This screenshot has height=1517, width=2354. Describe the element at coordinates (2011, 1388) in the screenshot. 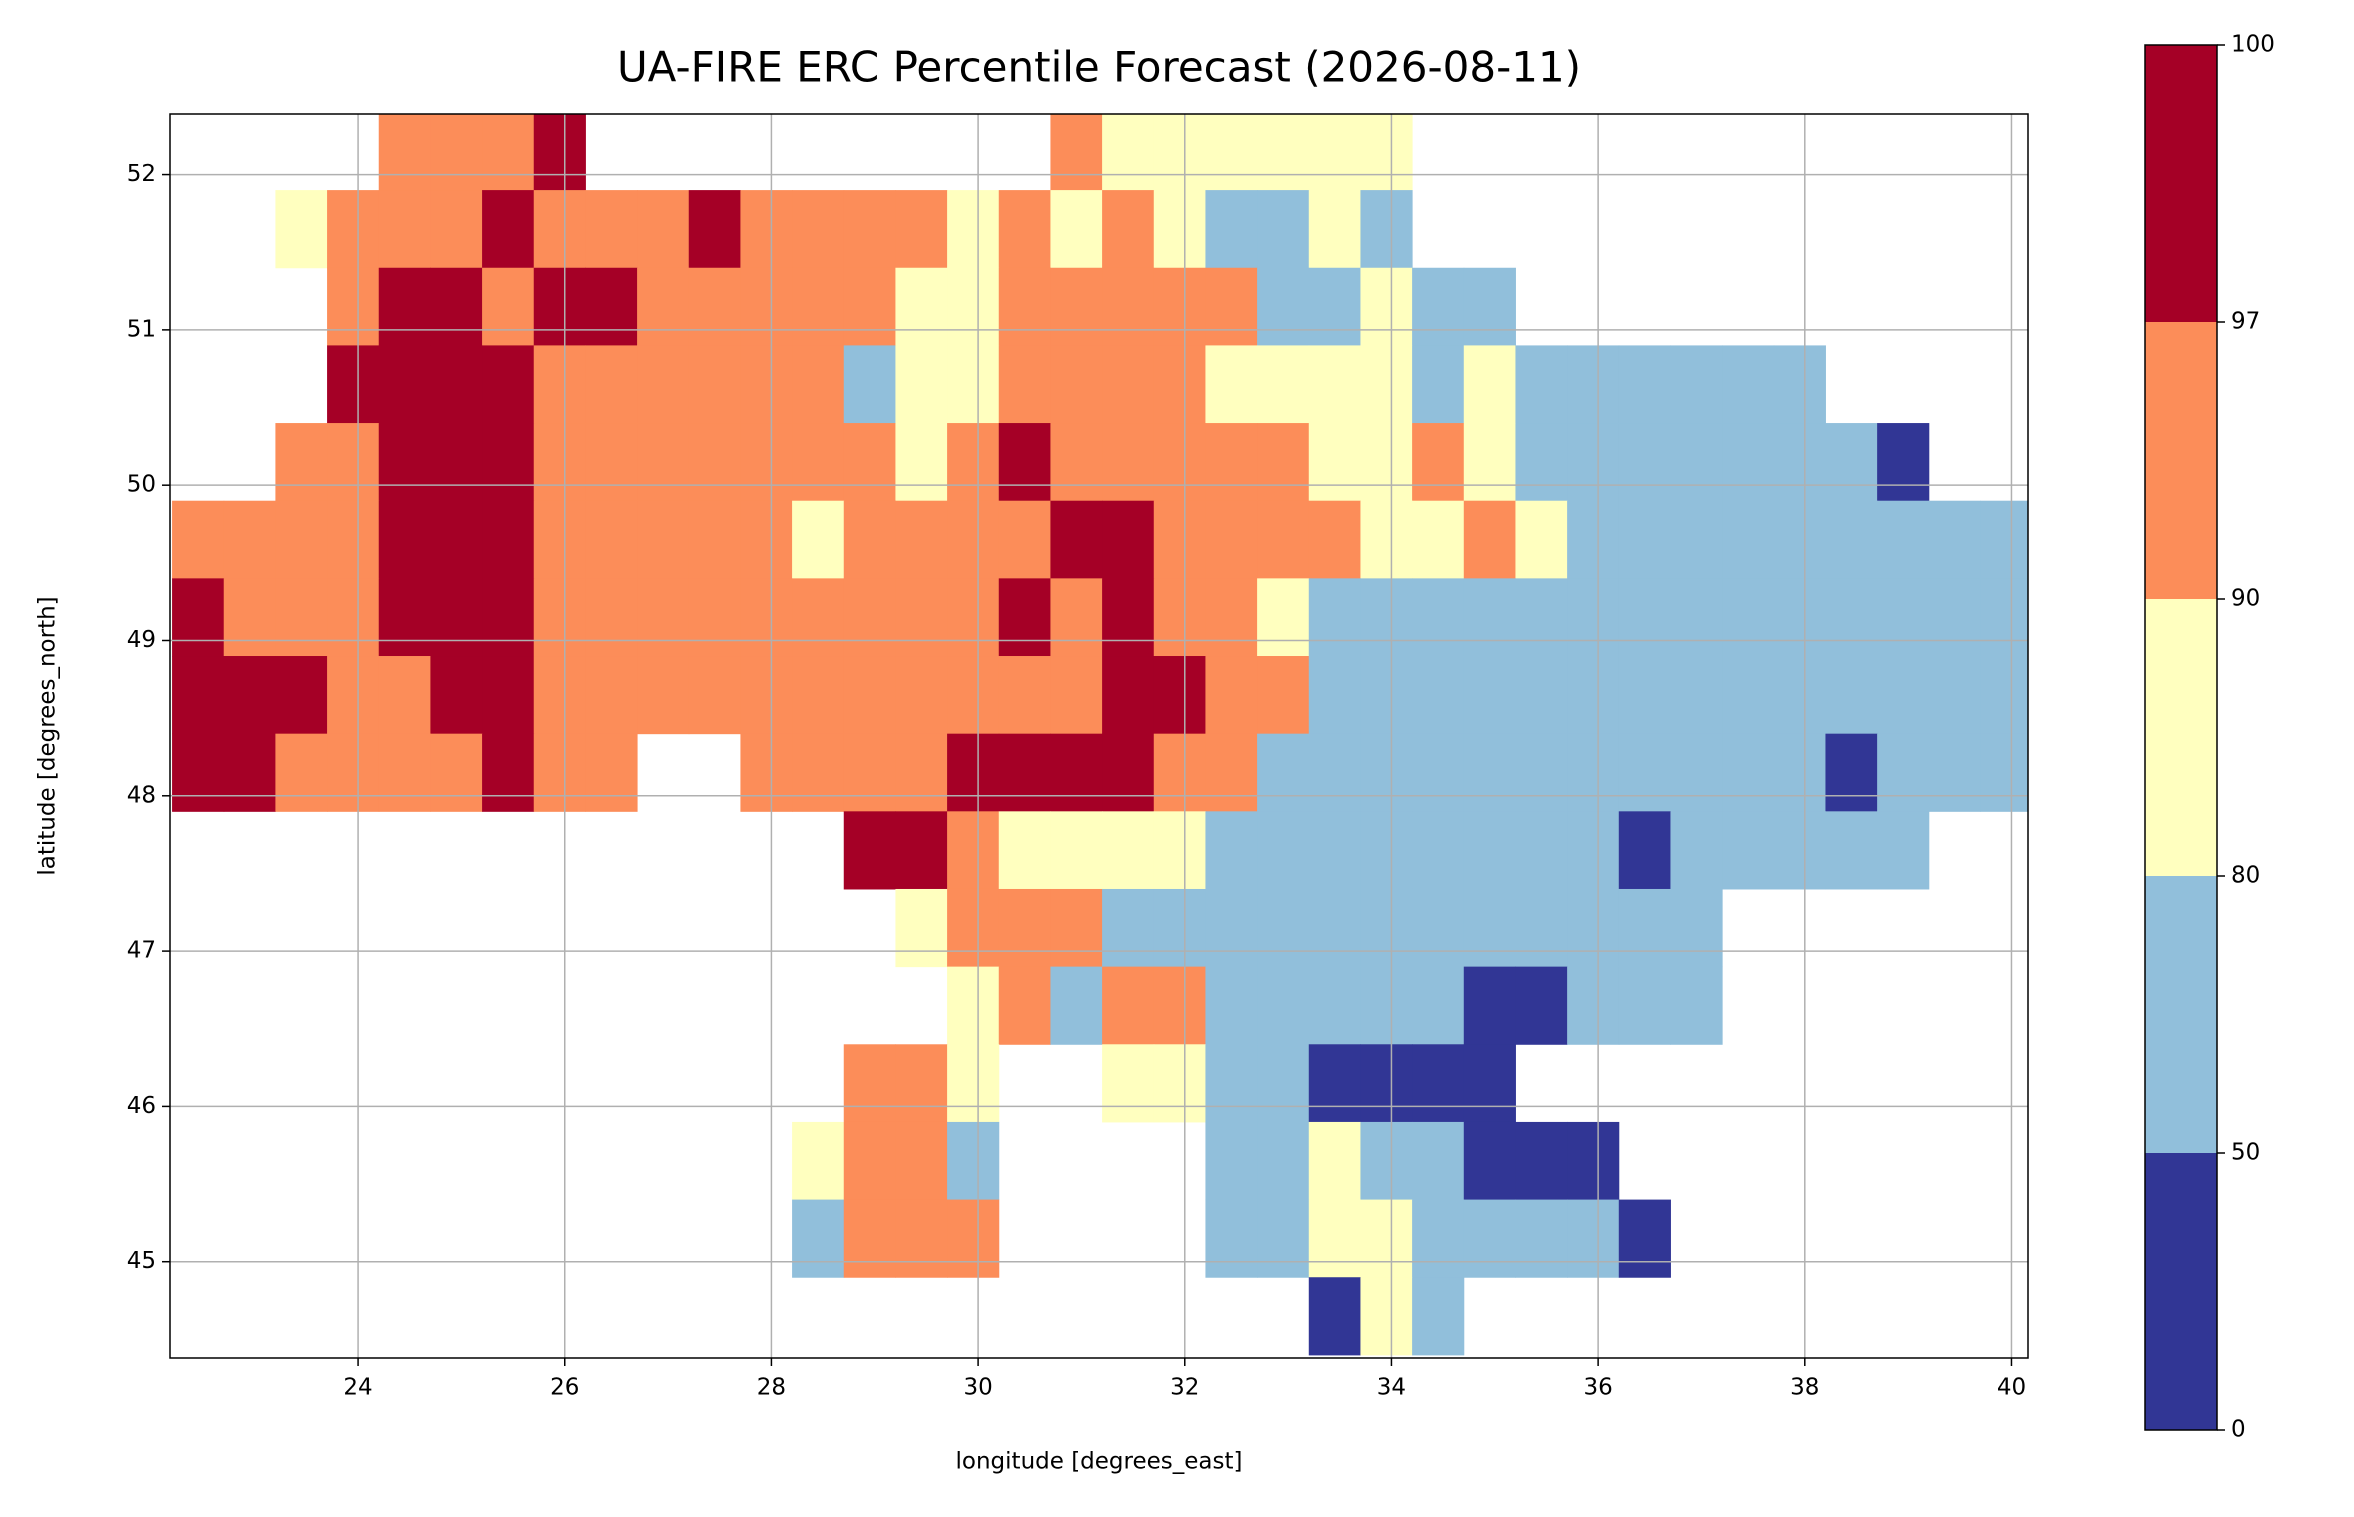

I see `x-tick-label: 40` at that location.